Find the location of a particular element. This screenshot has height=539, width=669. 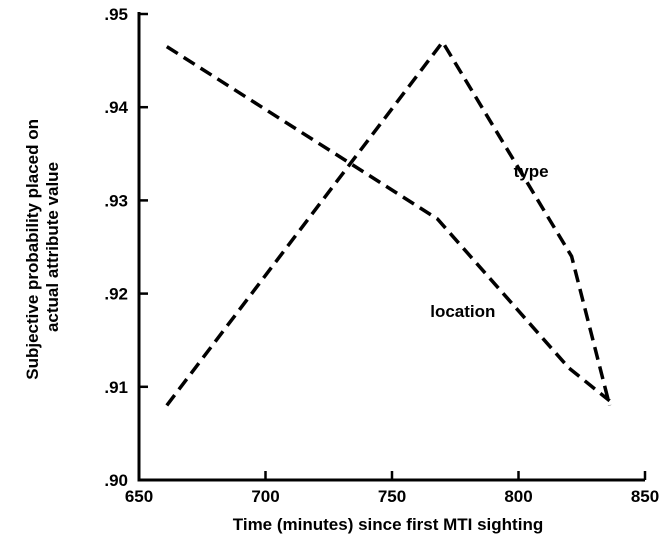

y-tick-label: .94 is located at coordinates (116, 107).